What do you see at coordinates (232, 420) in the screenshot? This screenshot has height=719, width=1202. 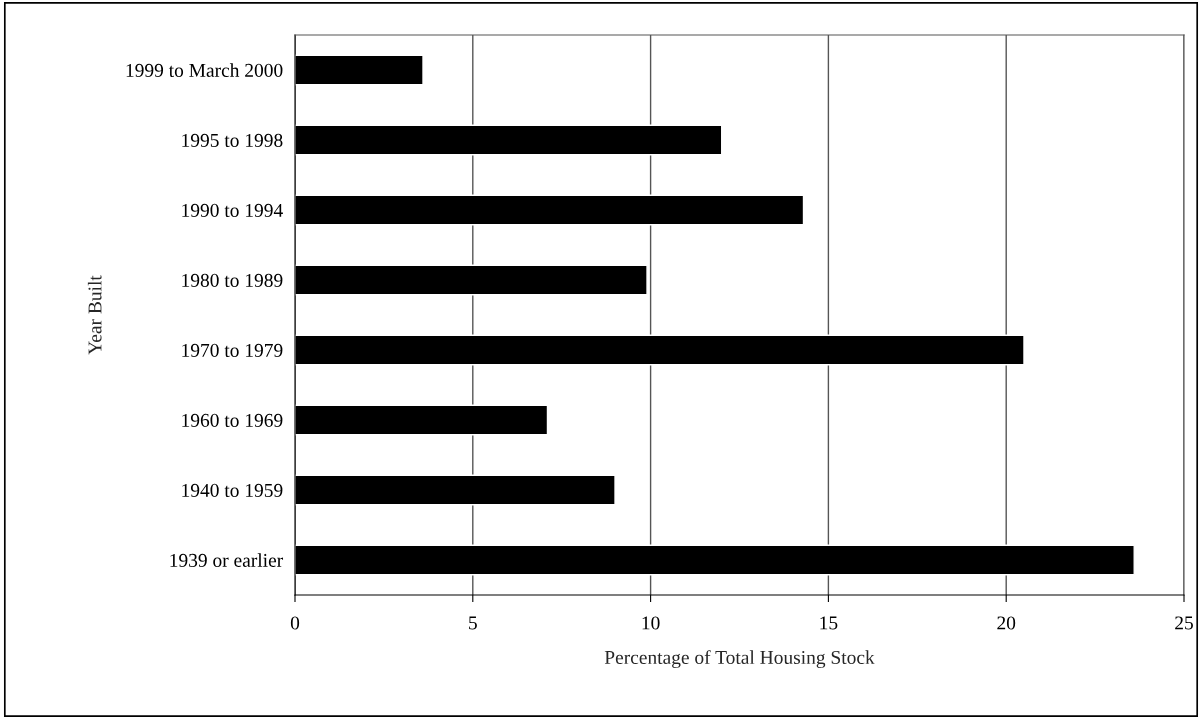 I see `y-tick-label: 1960 to 1969` at bounding box center [232, 420].